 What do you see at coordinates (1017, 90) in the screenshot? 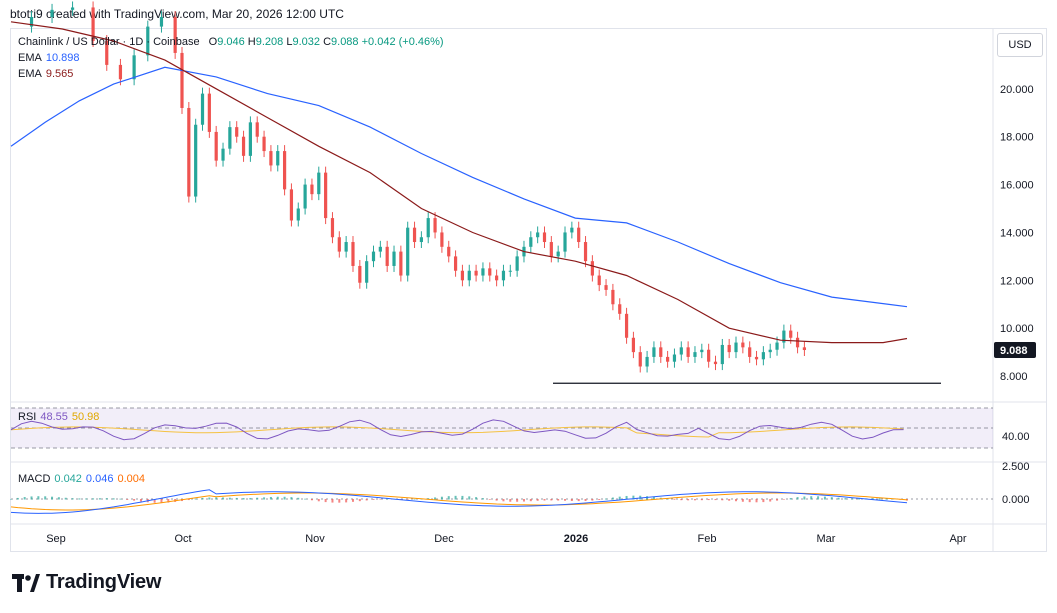
I see `price-tick-label: 20.000` at bounding box center [1017, 90].